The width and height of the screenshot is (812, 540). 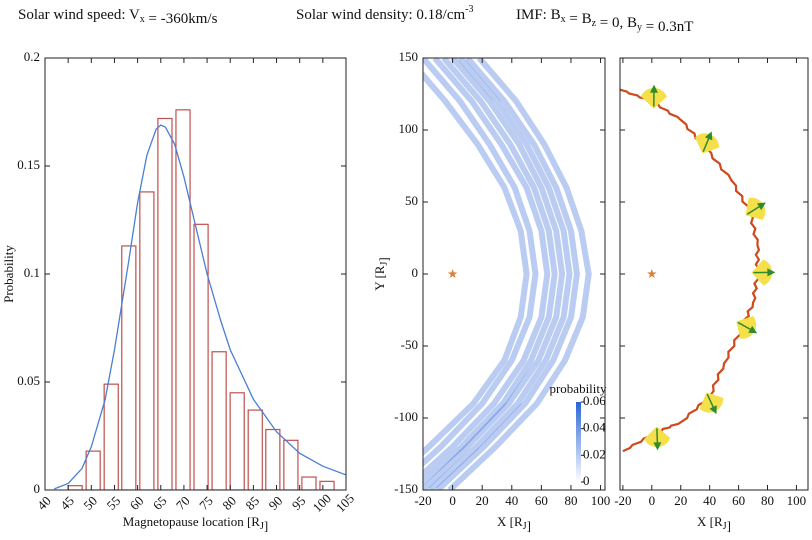 I want to click on text-part: = 0.3nT, so click(x=667, y=27).